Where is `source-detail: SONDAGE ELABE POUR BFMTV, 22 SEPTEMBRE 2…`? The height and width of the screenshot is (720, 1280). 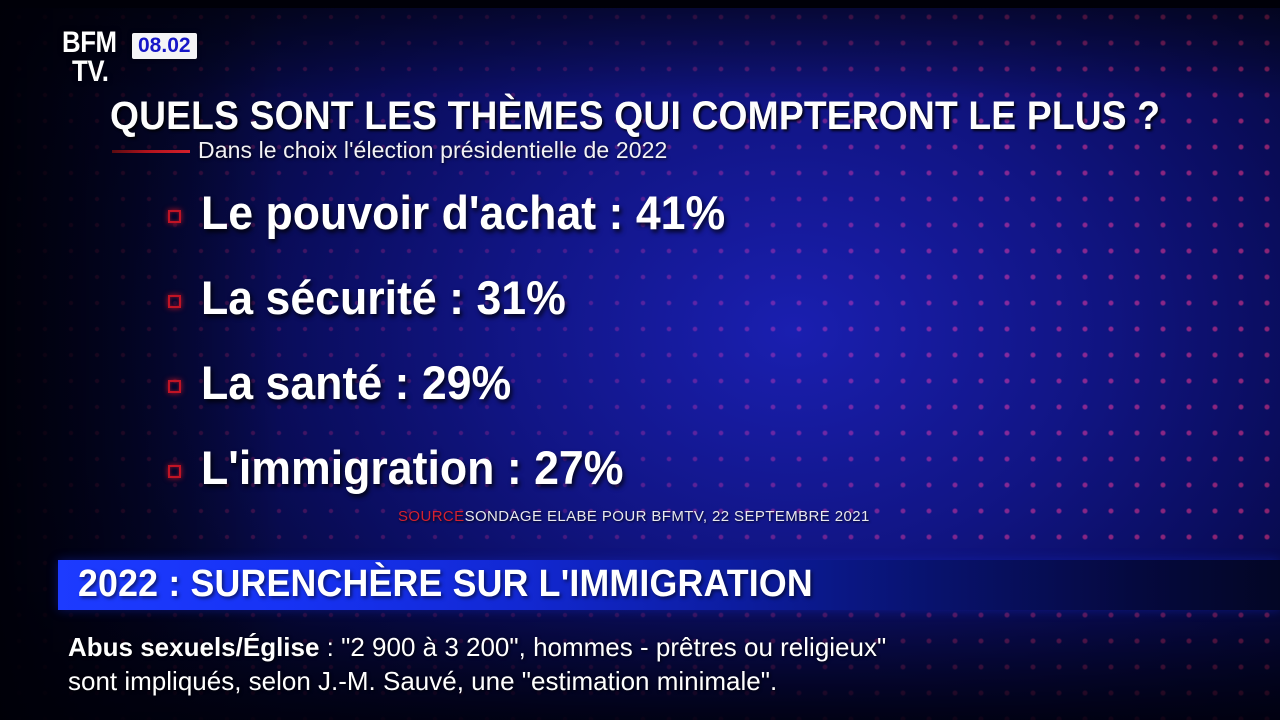
source-detail: SONDAGE ELABE POUR BFMTV, 22 SEPTEMBRE 2… is located at coordinates (667, 516).